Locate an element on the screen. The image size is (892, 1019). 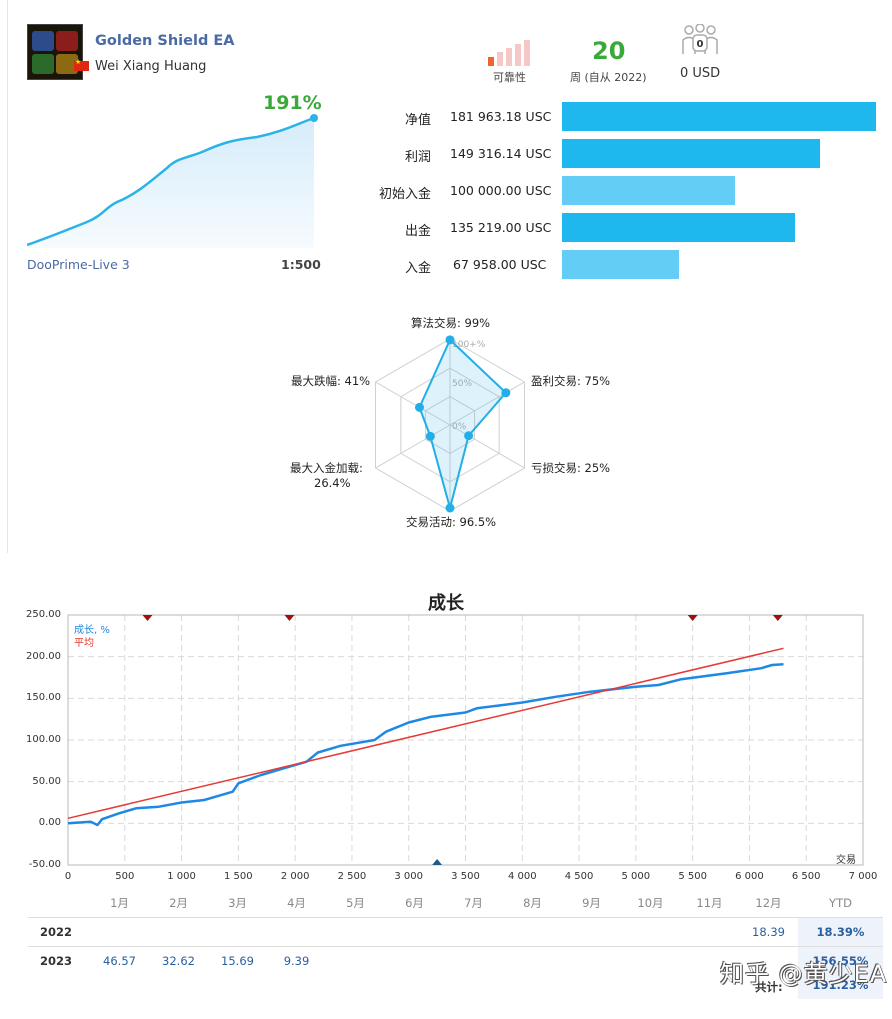
subscribers-badge: 0 is located at coordinates (700, 44).